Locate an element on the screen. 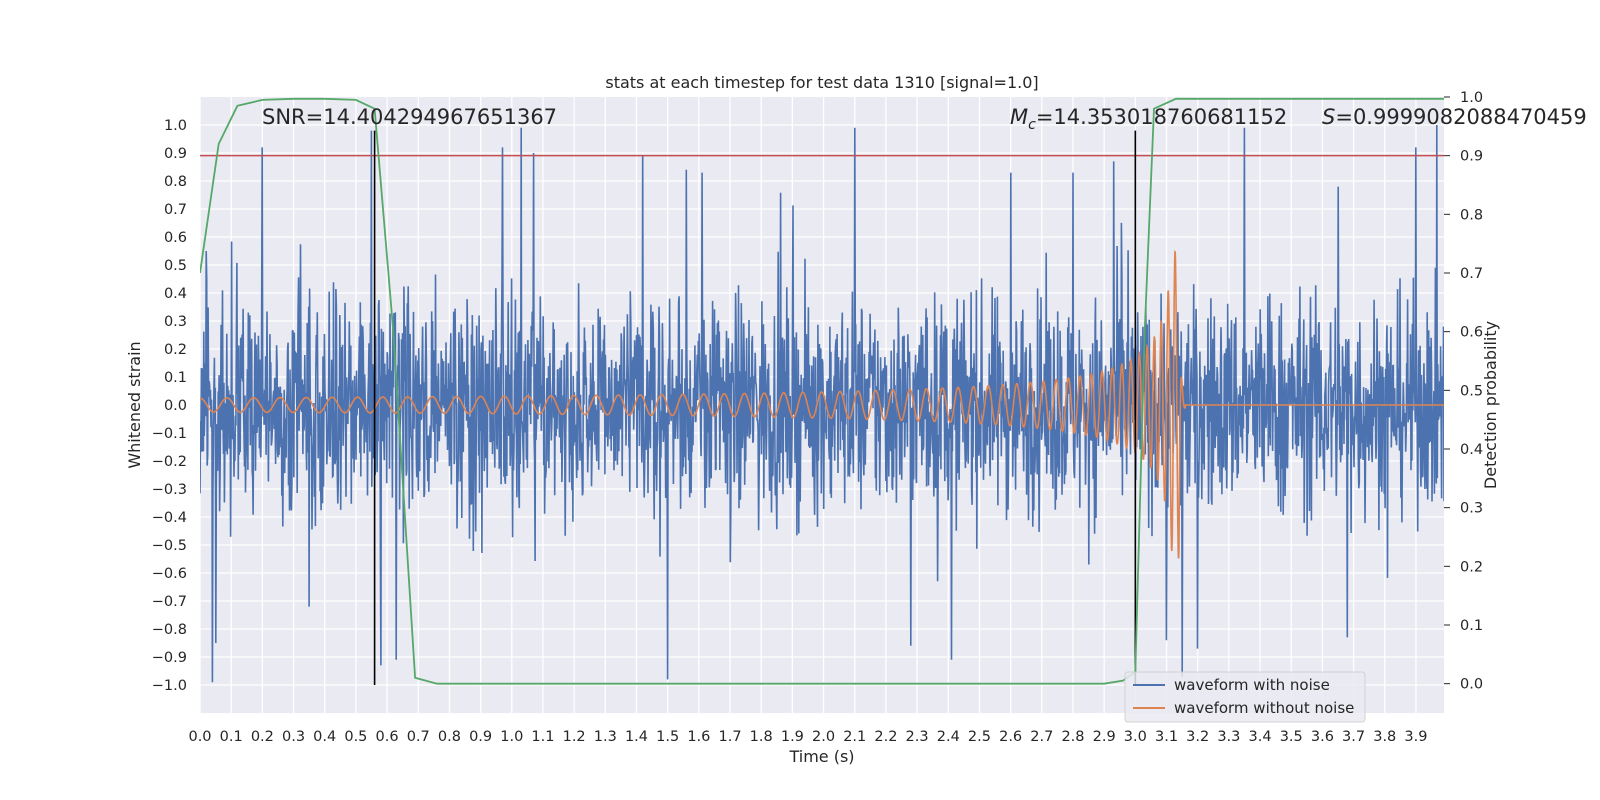  x-tick-label: 2.3 is located at coordinates (917, 737).